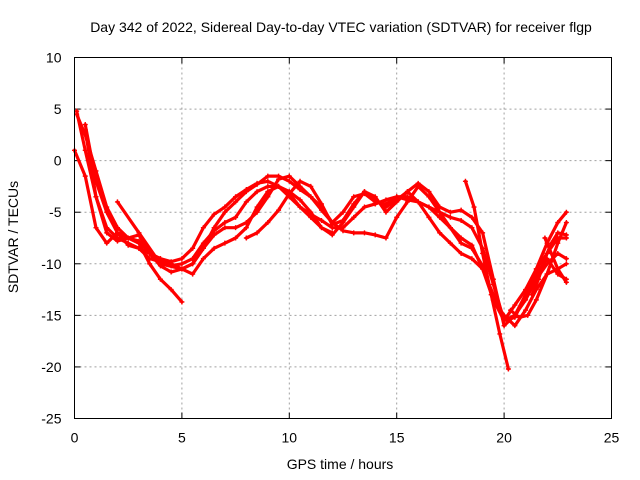 The height and width of the screenshot is (480, 640). Describe the element at coordinates (555, 260) in the screenshot. I see `series-line` at that location.